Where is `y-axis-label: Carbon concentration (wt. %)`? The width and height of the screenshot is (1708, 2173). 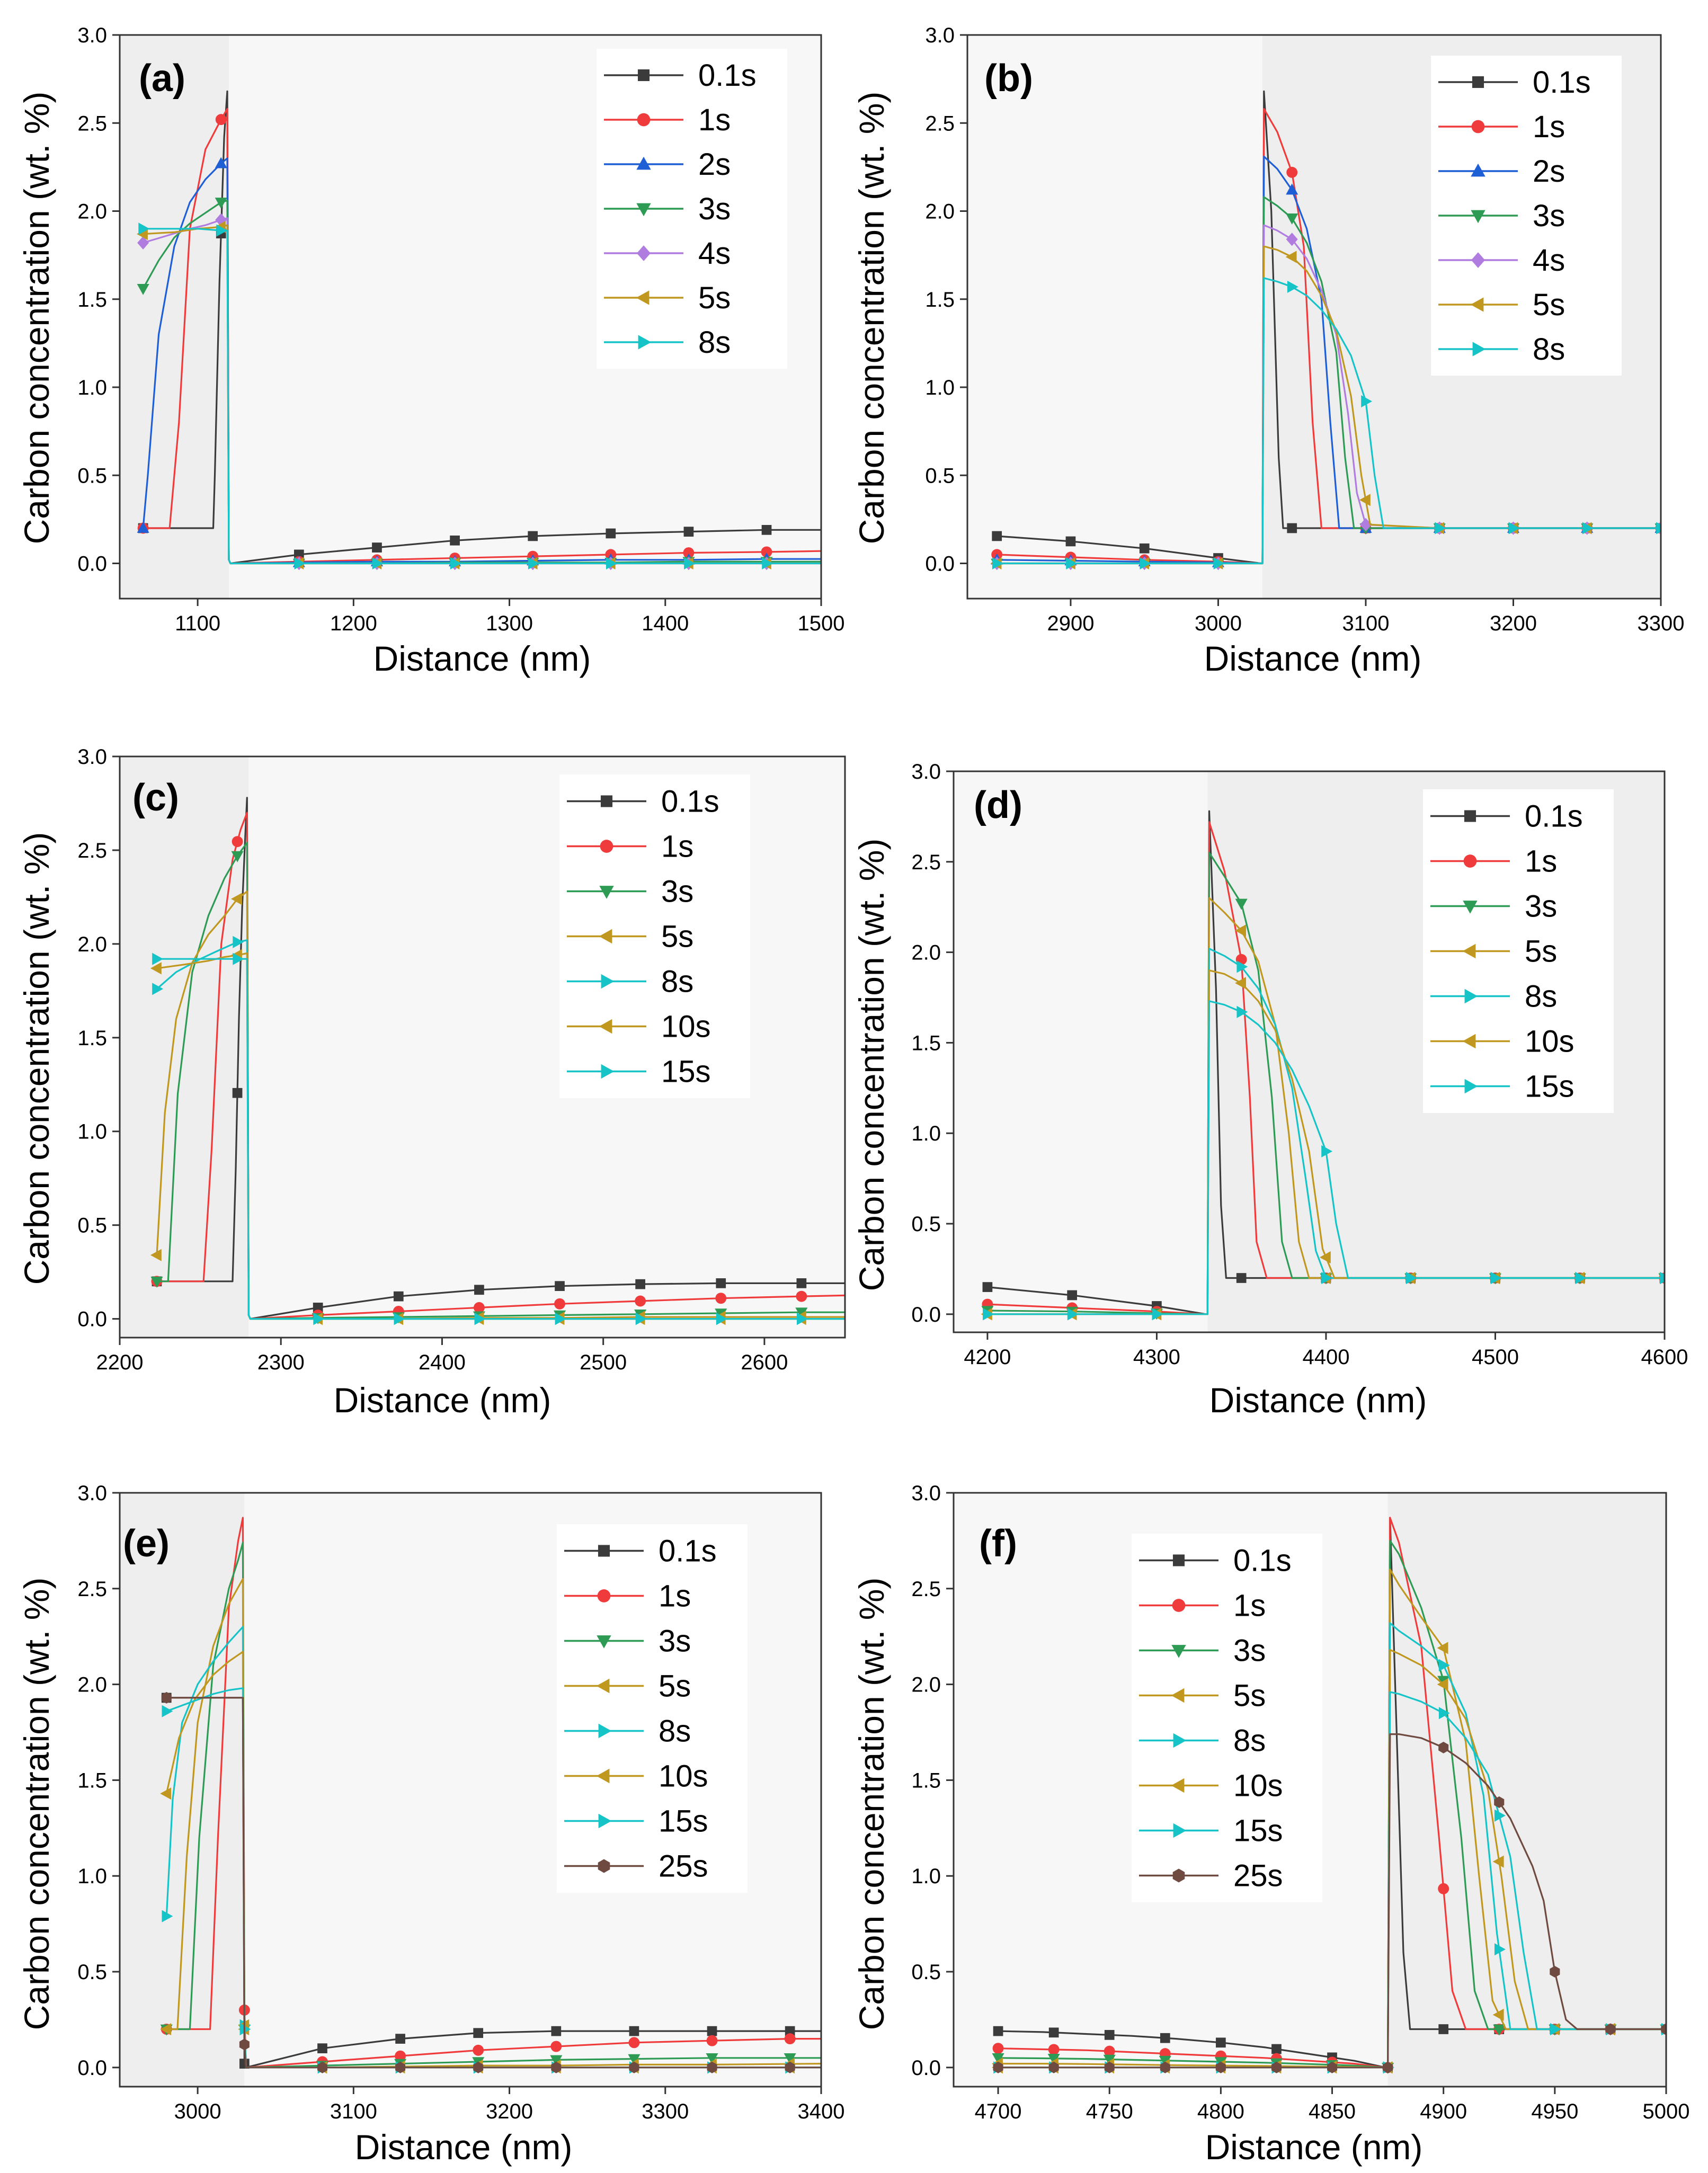 y-axis-label: Carbon concentration (wt. %) is located at coordinates (36, 318).